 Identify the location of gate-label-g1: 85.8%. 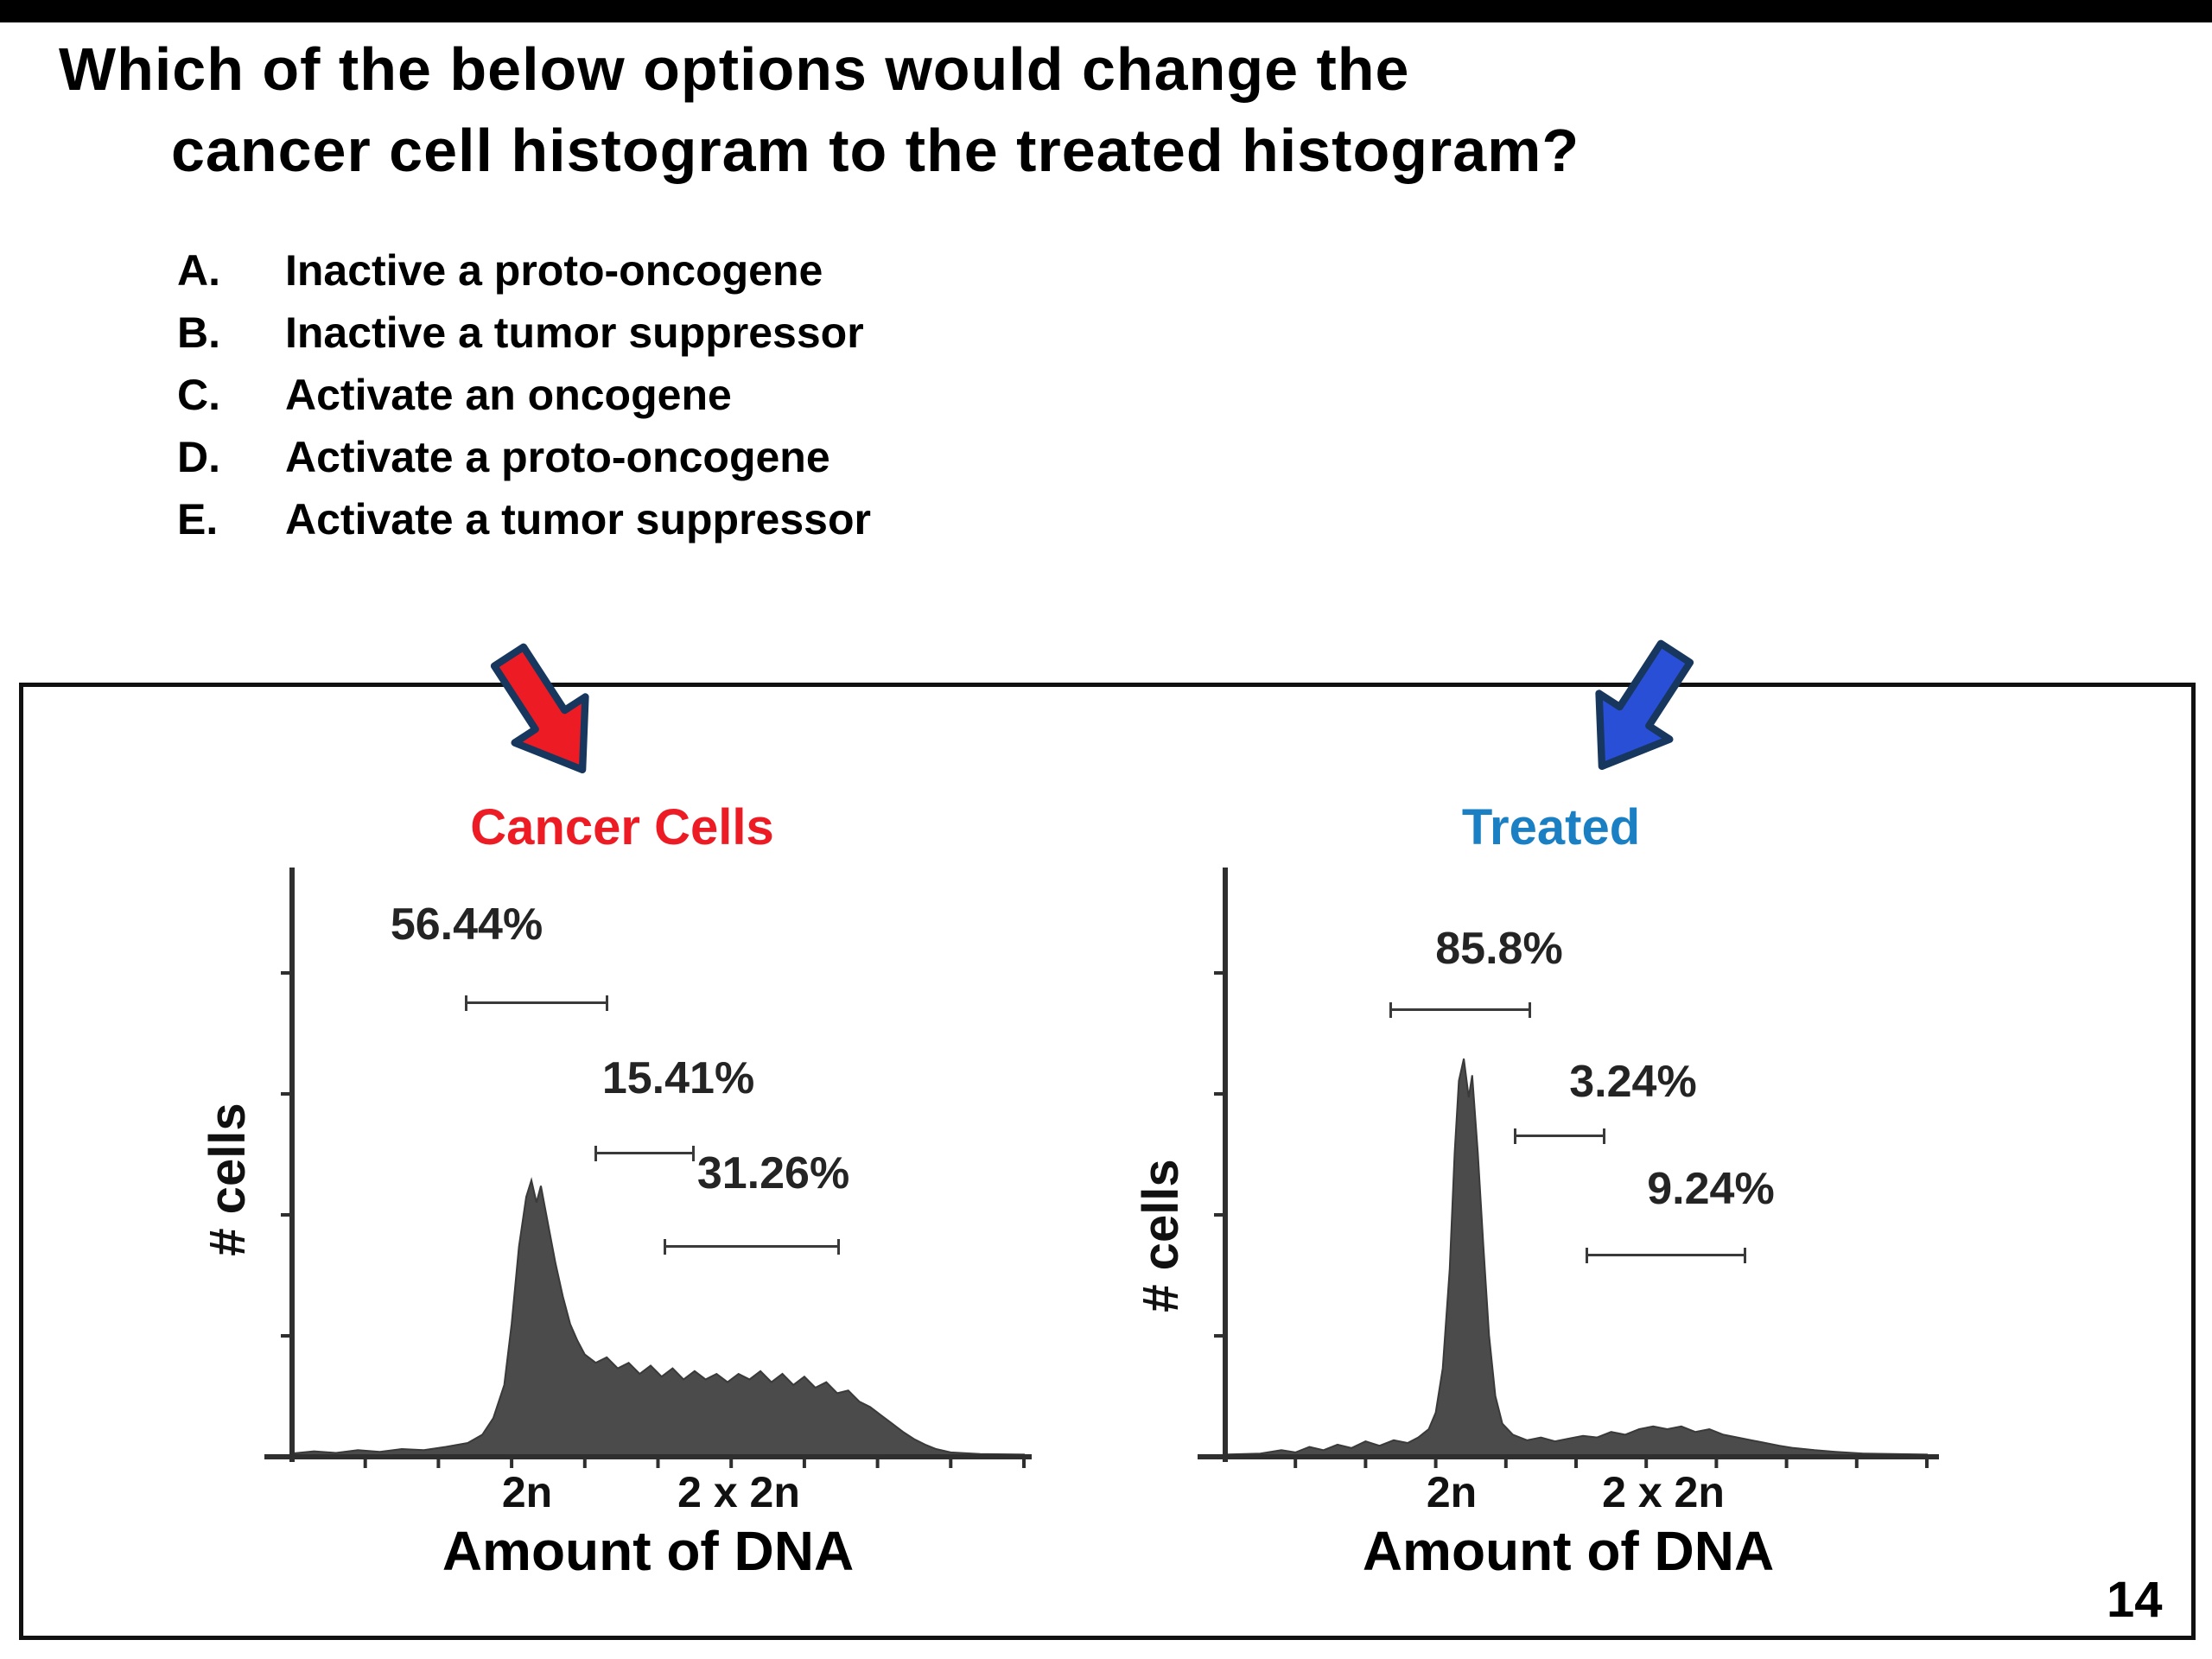
(1499, 949).